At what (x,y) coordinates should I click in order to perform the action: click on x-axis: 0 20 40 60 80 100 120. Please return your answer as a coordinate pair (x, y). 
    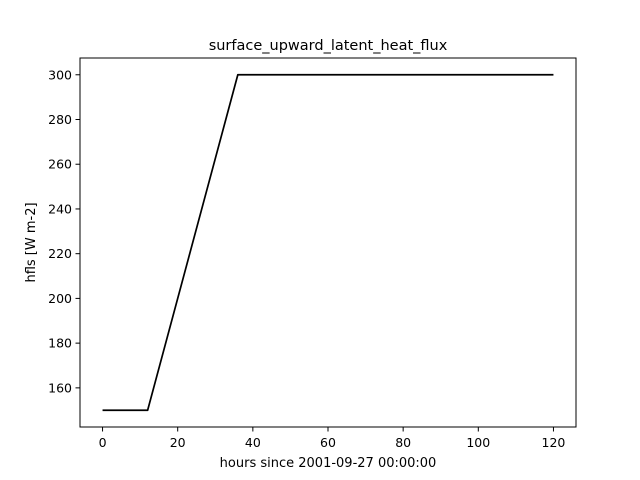
    Looking at the image, I should click on (332, 438).